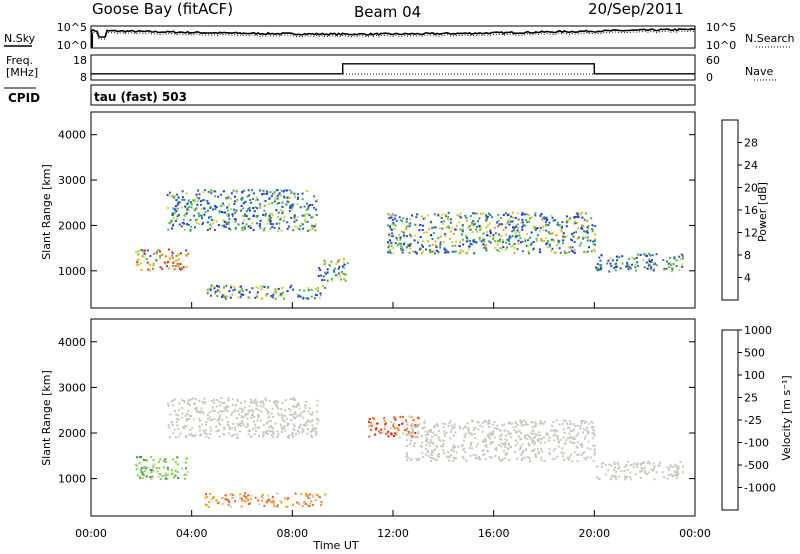 The height and width of the screenshot is (554, 800). What do you see at coordinates (19, 60) in the screenshot?
I see `freq-label: Freq.` at bounding box center [19, 60].